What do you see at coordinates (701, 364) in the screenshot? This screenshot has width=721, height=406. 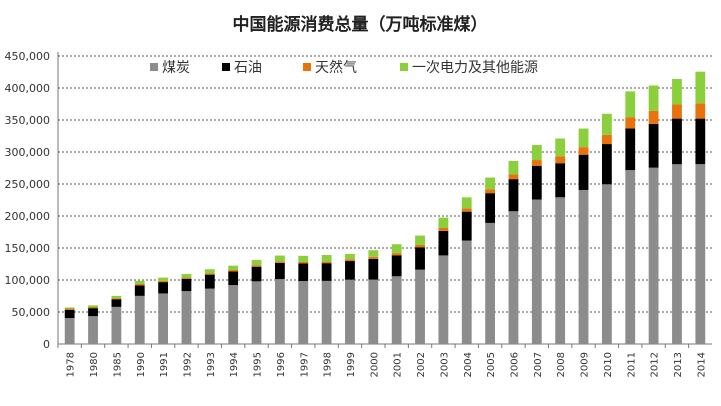 I see `x-tick-label: 2014` at bounding box center [701, 364].